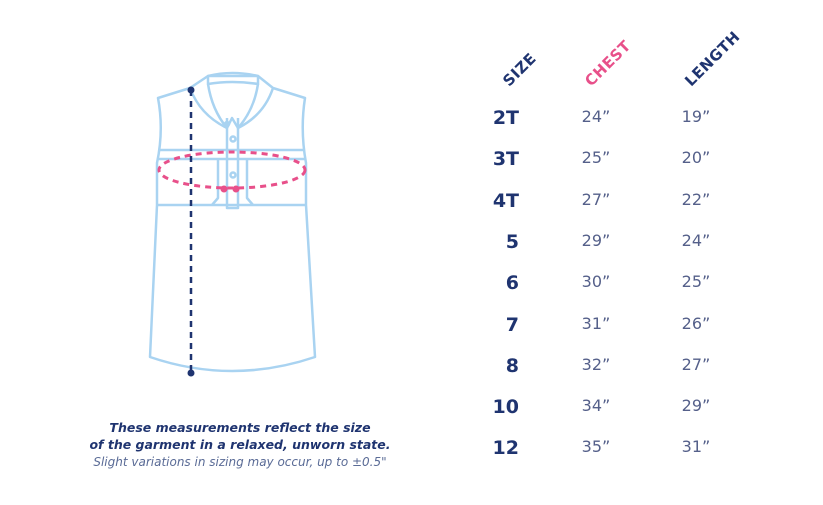 The height and width of the screenshot is (505, 823). Describe the element at coordinates (596, 364) in the screenshot. I see `chest-cell: 32”` at that location.